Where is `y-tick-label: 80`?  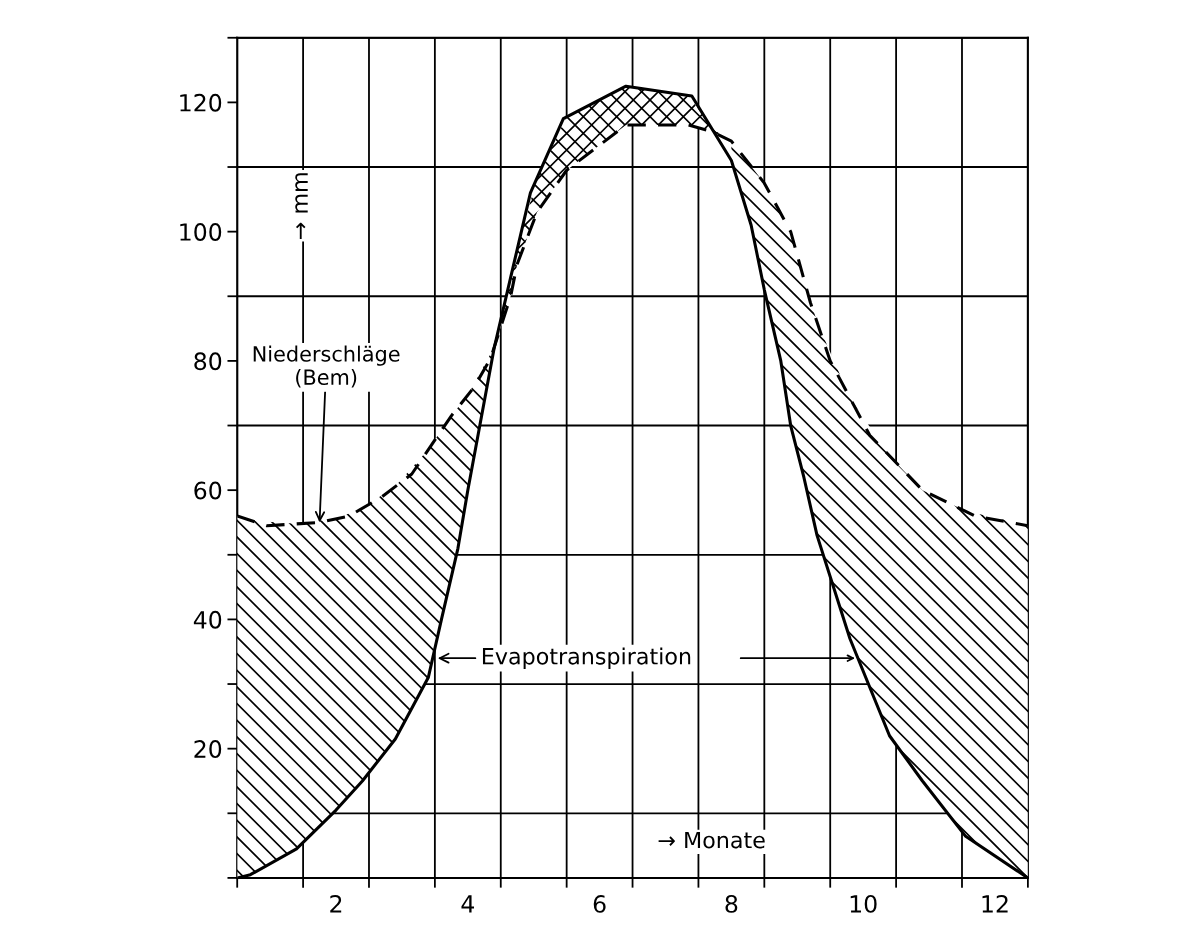 y-tick-label: 80 is located at coordinates (208, 361).